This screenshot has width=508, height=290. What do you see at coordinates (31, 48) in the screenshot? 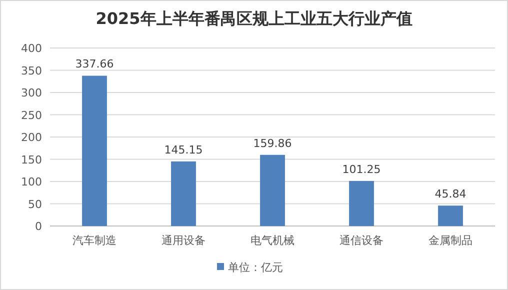
I see `y-tick-label: 400` at bounding box center [31, 48].